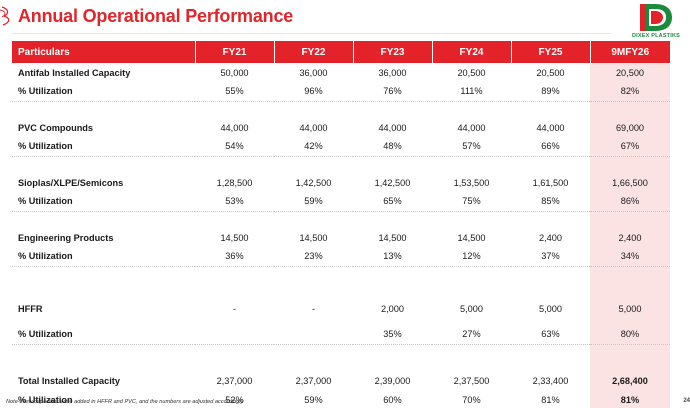  What do you see at coordinates (630, 256) in the screenshot?
I see `table-cell: 34%` at bounding box center [630, 256].